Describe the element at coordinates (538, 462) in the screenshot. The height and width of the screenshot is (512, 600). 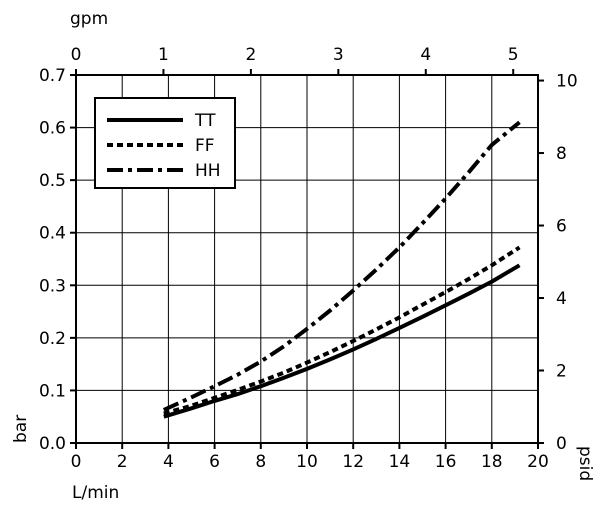
I see `x-tick-label: 20` at that location.